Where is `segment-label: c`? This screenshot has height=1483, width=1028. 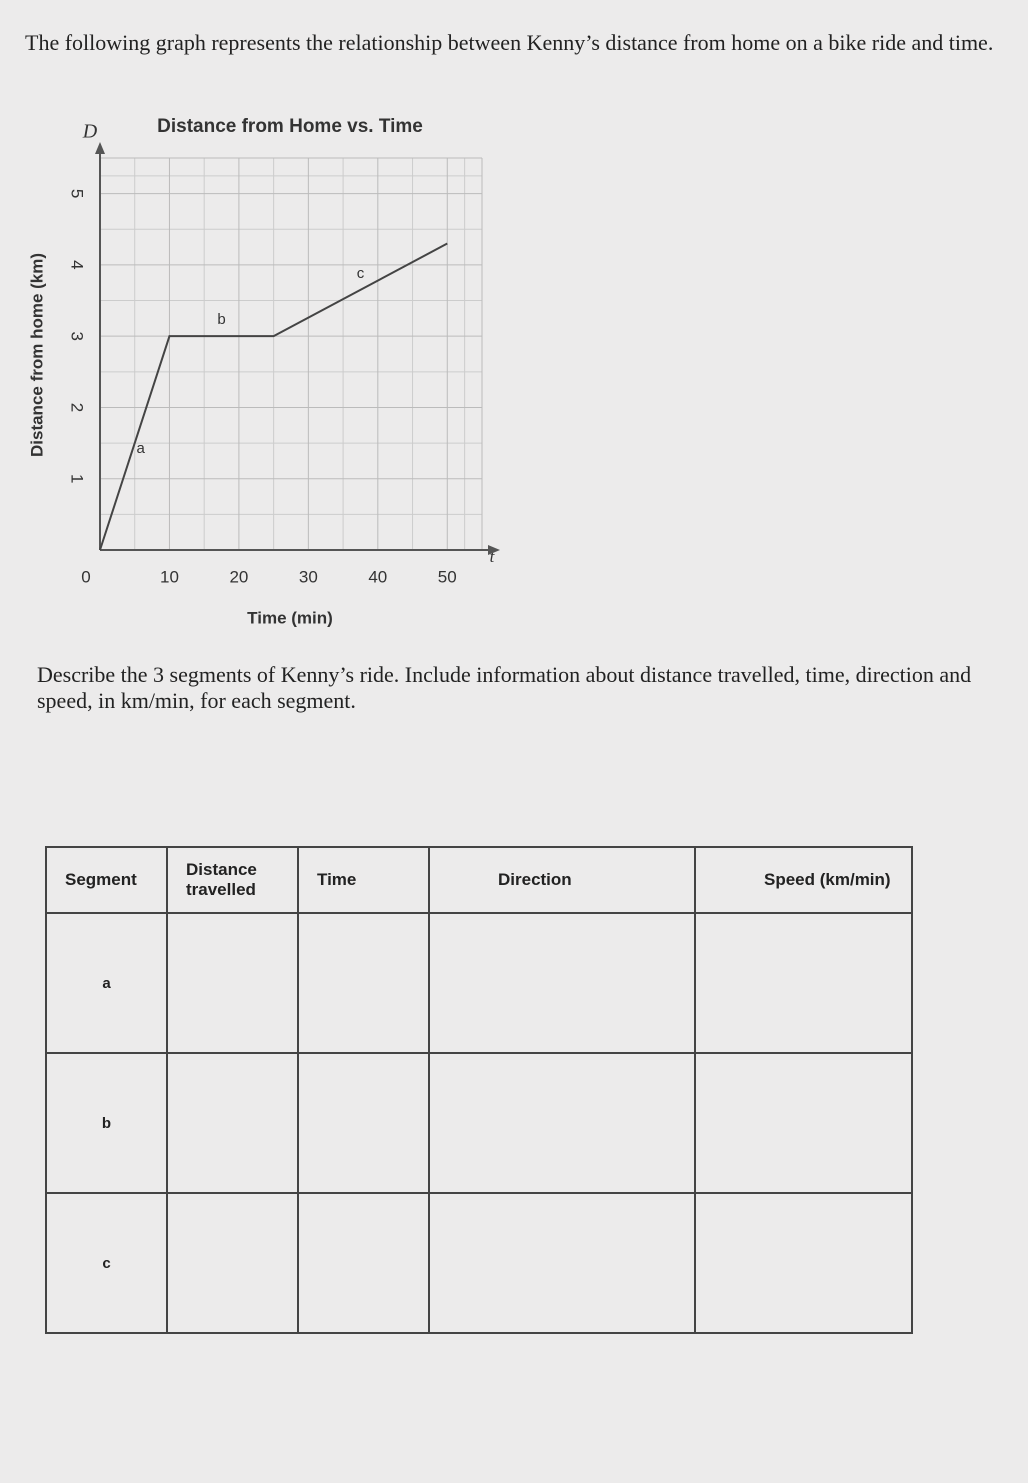 segment-label: c is located at coordinates (361, 273).